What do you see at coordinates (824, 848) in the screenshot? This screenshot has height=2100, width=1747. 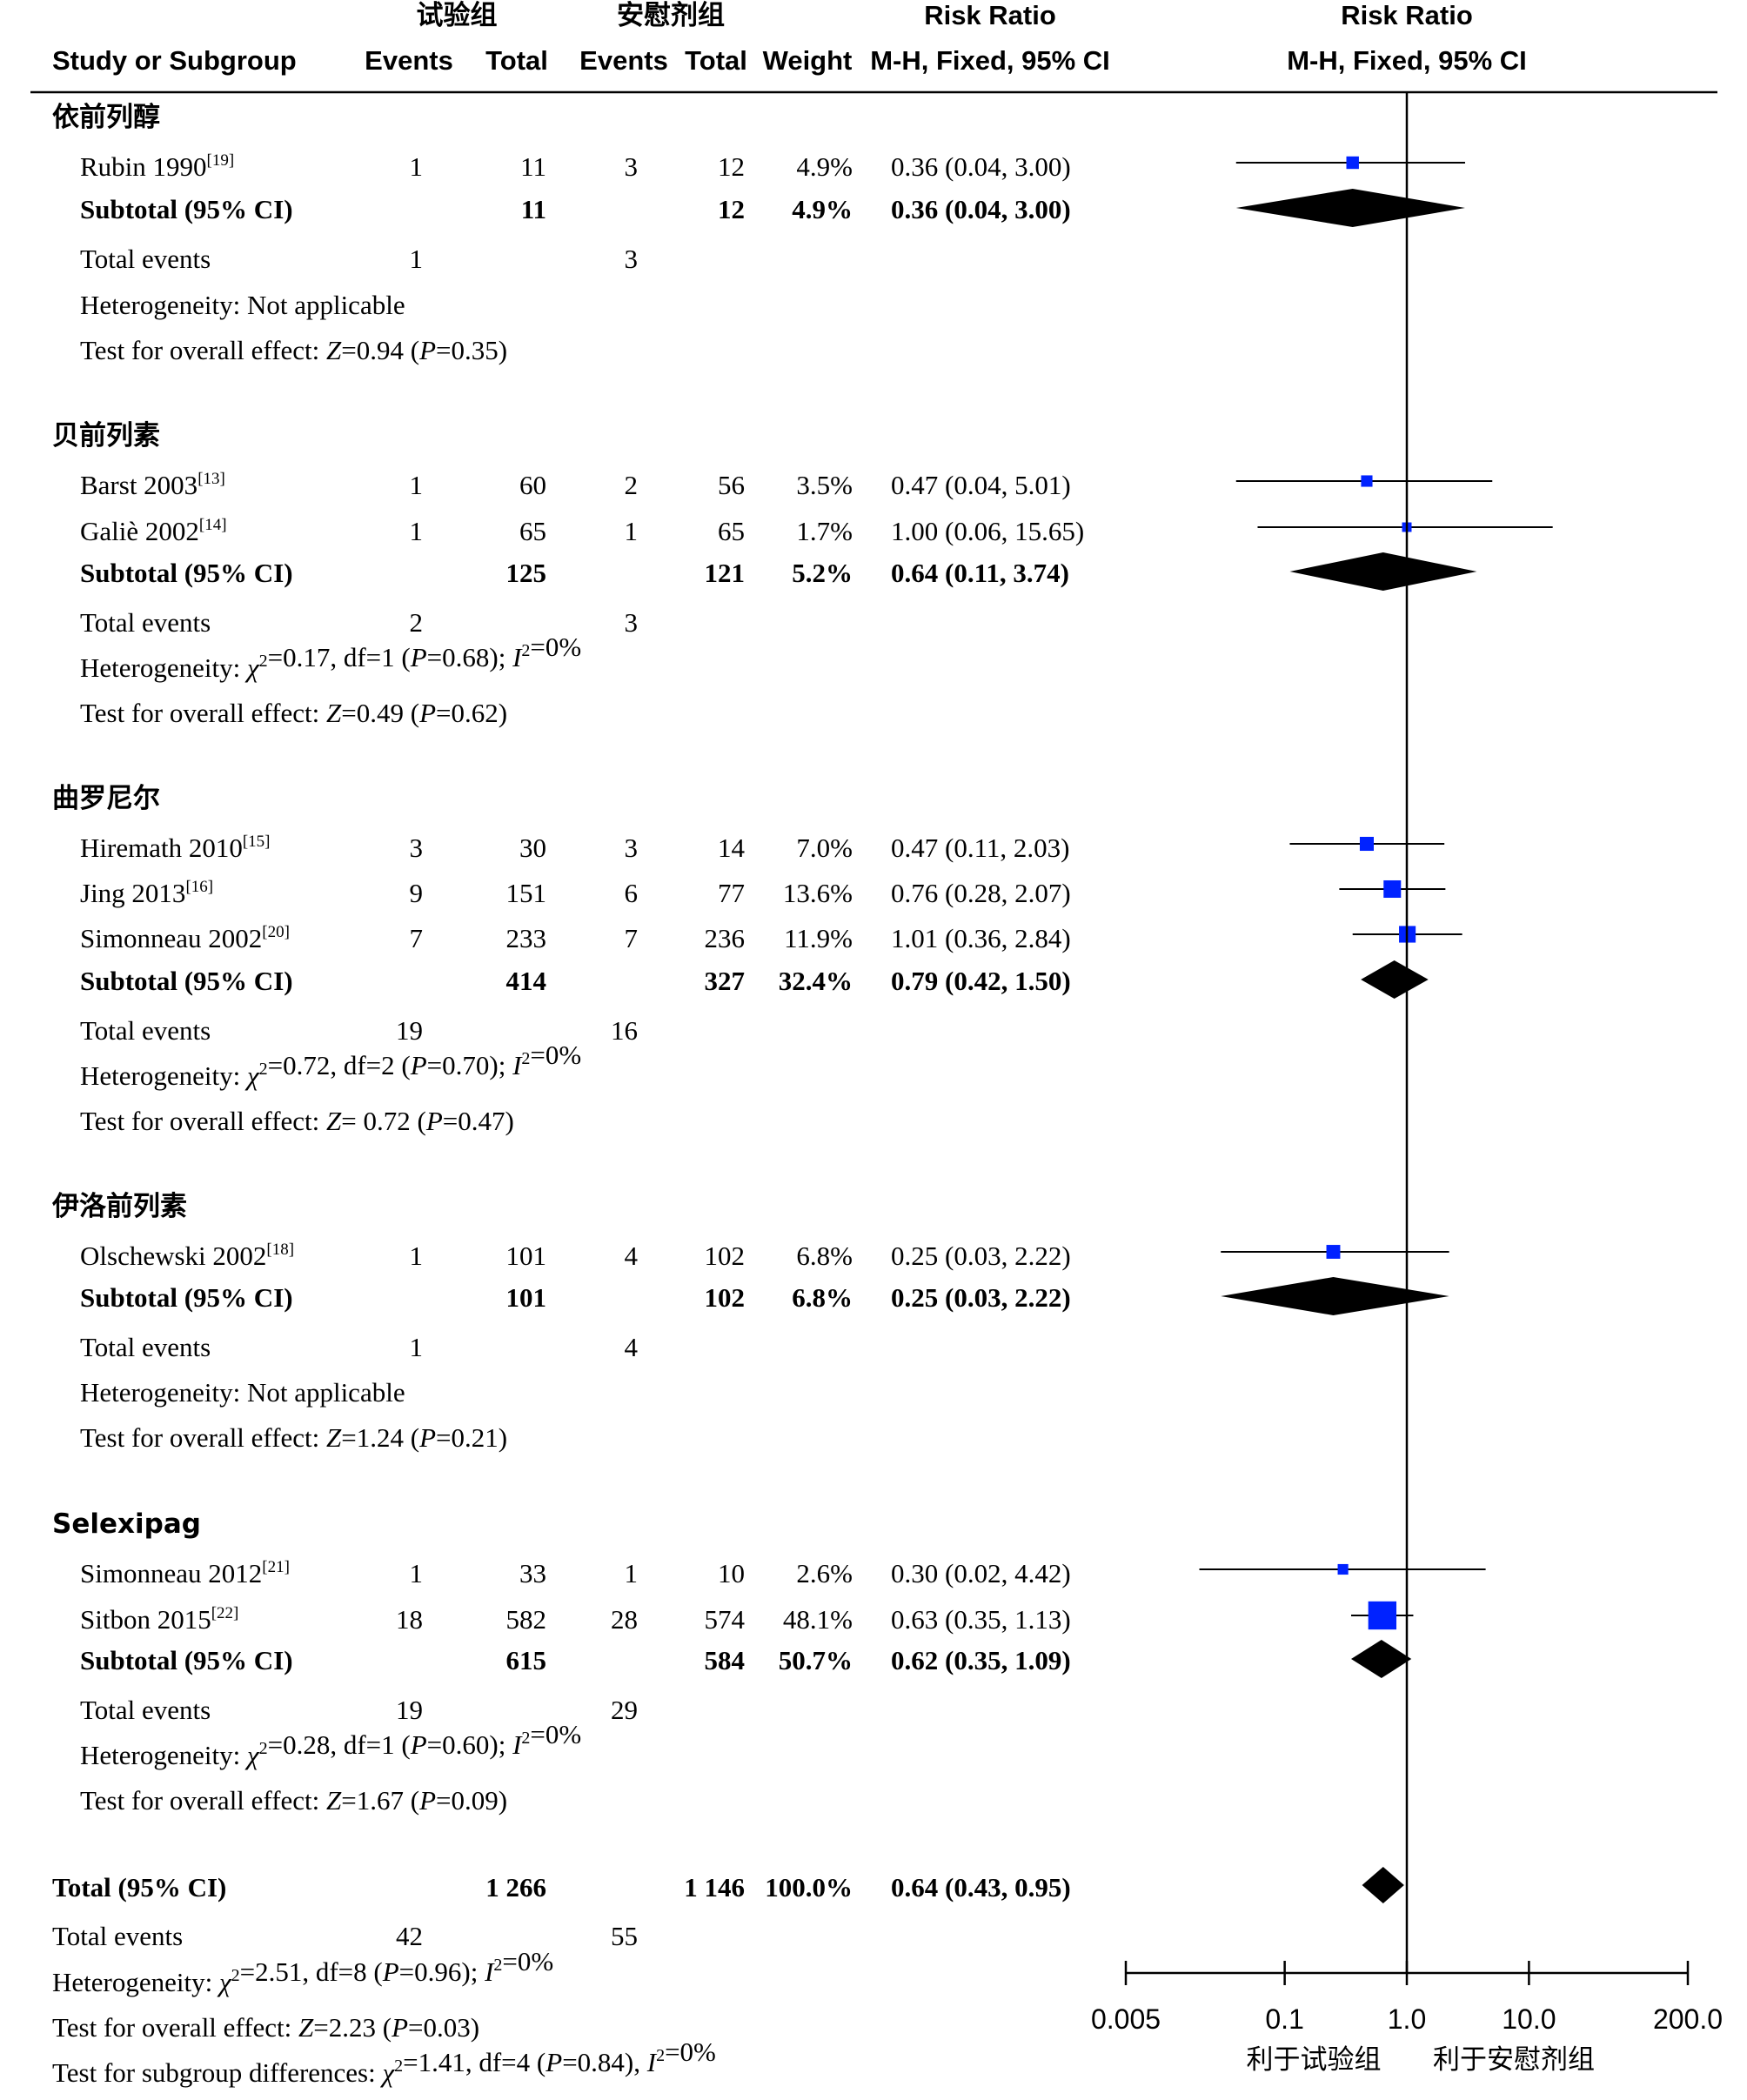 I see `weight-value: 7.0%` at bounding box center [824, 848].